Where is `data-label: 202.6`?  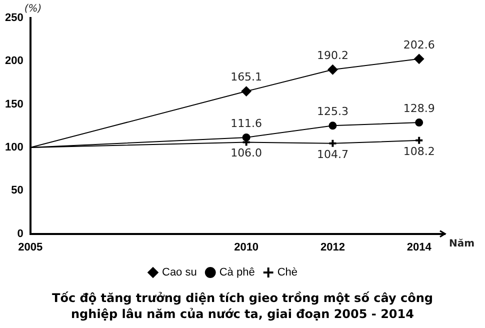
data-label: 202.6 is located at coordinates (419, 45).